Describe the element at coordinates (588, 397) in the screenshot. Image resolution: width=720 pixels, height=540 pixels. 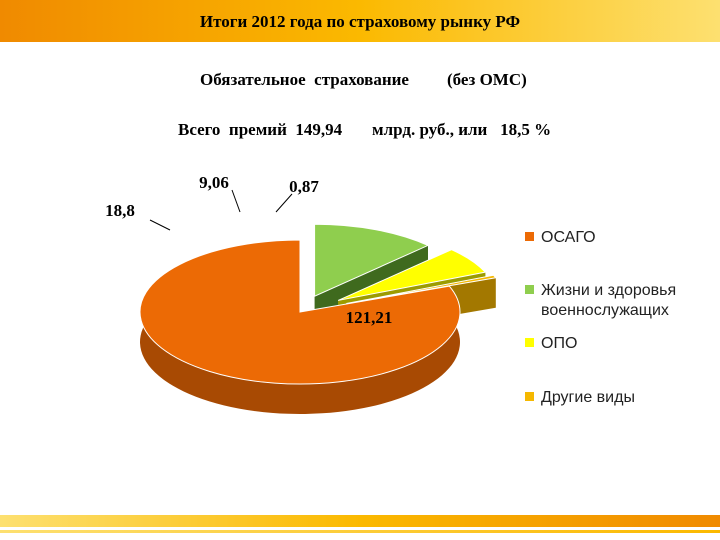
I see `legend-label-3: Другие виды` at that location.